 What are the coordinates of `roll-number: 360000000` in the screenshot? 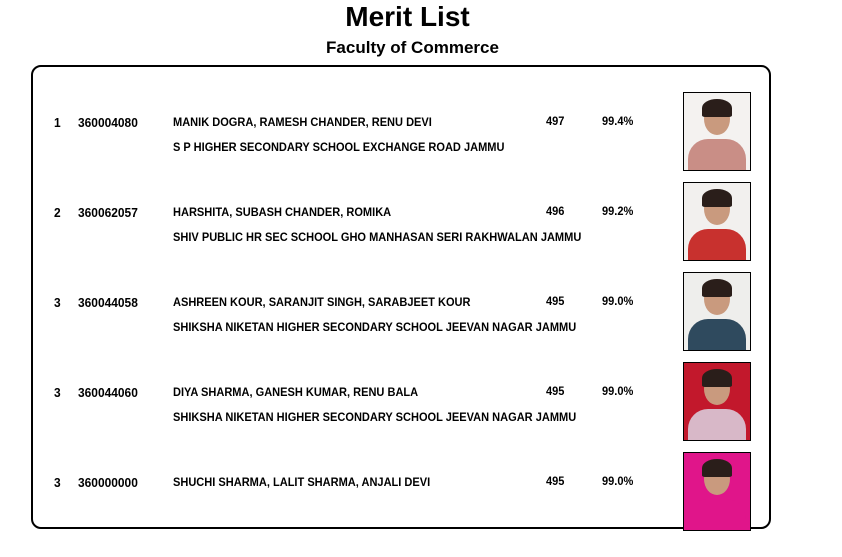 It's located at (108, 482).